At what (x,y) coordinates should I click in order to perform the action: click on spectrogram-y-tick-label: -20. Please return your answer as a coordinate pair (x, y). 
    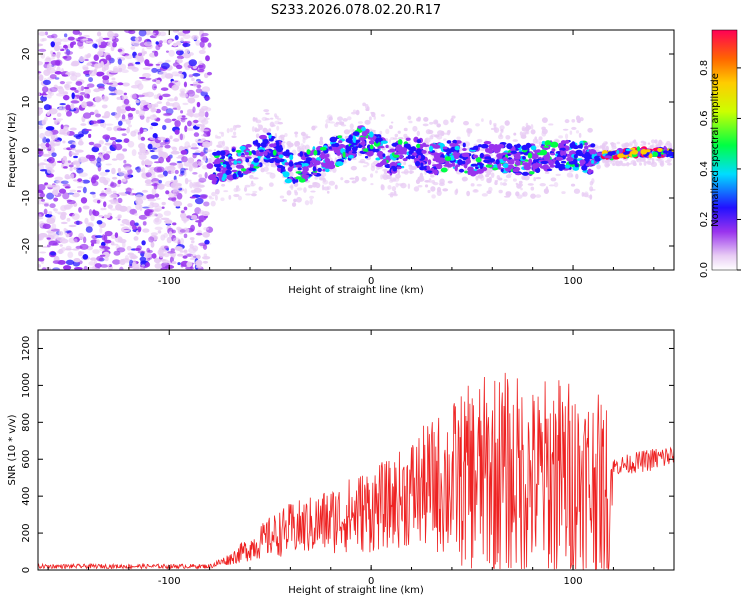
    Looking at the image, I should click on (26, 246).